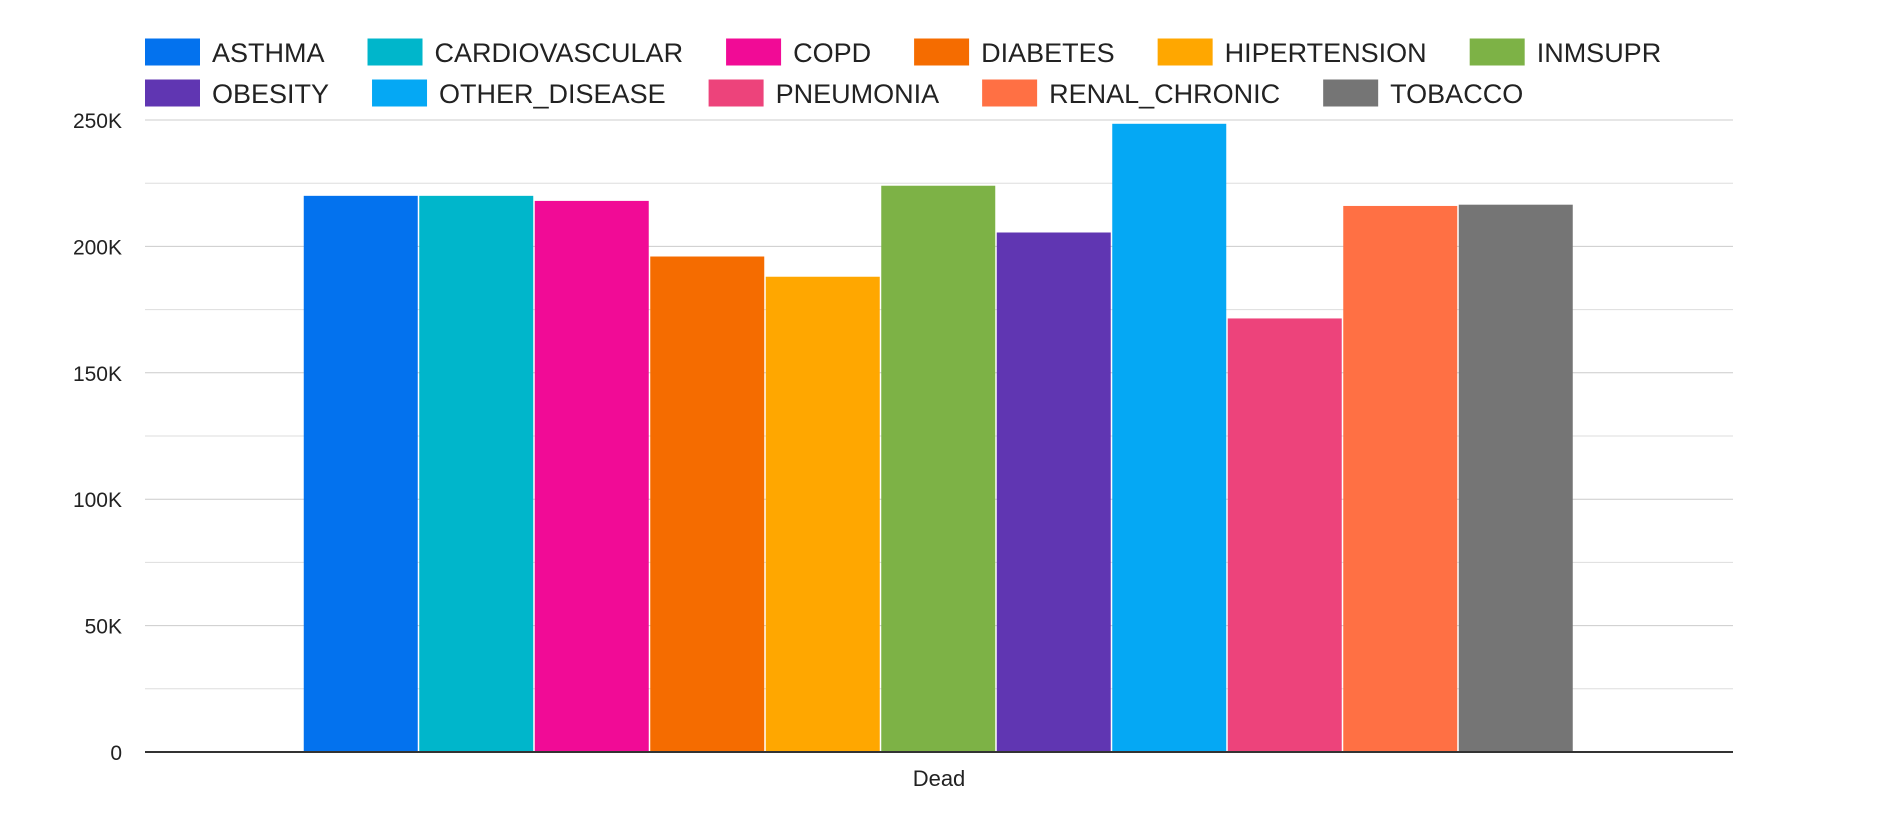  I want to click on bar-pneumonia, so click(1284, 535).